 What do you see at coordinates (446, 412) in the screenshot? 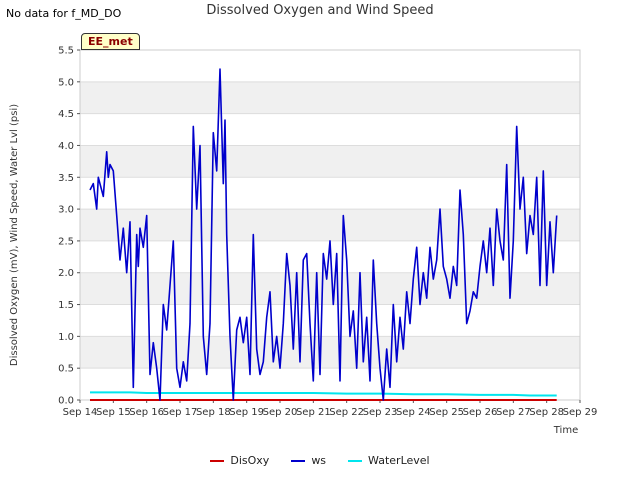
I see `x-tick-label: Sep 25` at bounding box center [446, 412].